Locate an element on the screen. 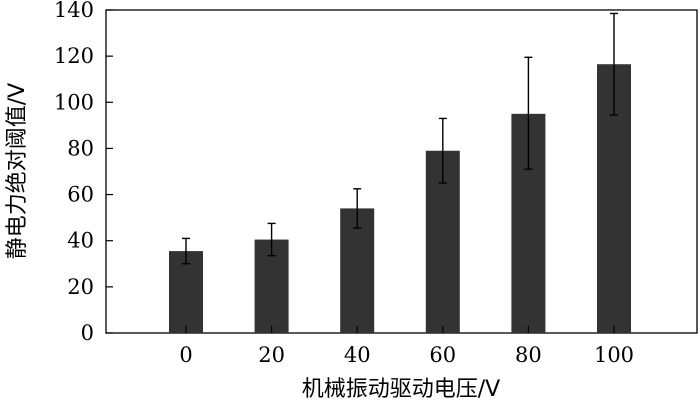 The width and height of the screenshot is (700, 406). y-tick-label-140: 140 is located at coordinates (74, 11).